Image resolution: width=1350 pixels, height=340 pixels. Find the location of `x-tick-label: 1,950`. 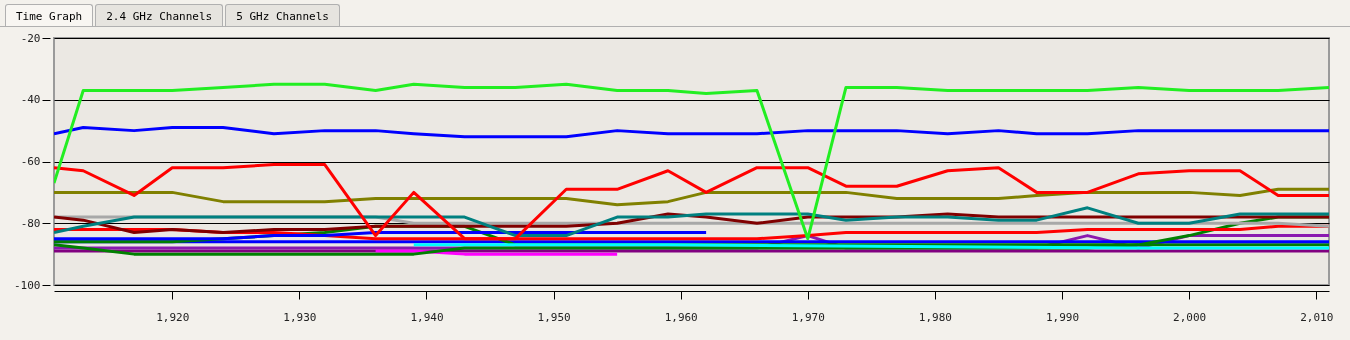

x-tick-label: 1,950 is located at coordinates (554, 317).